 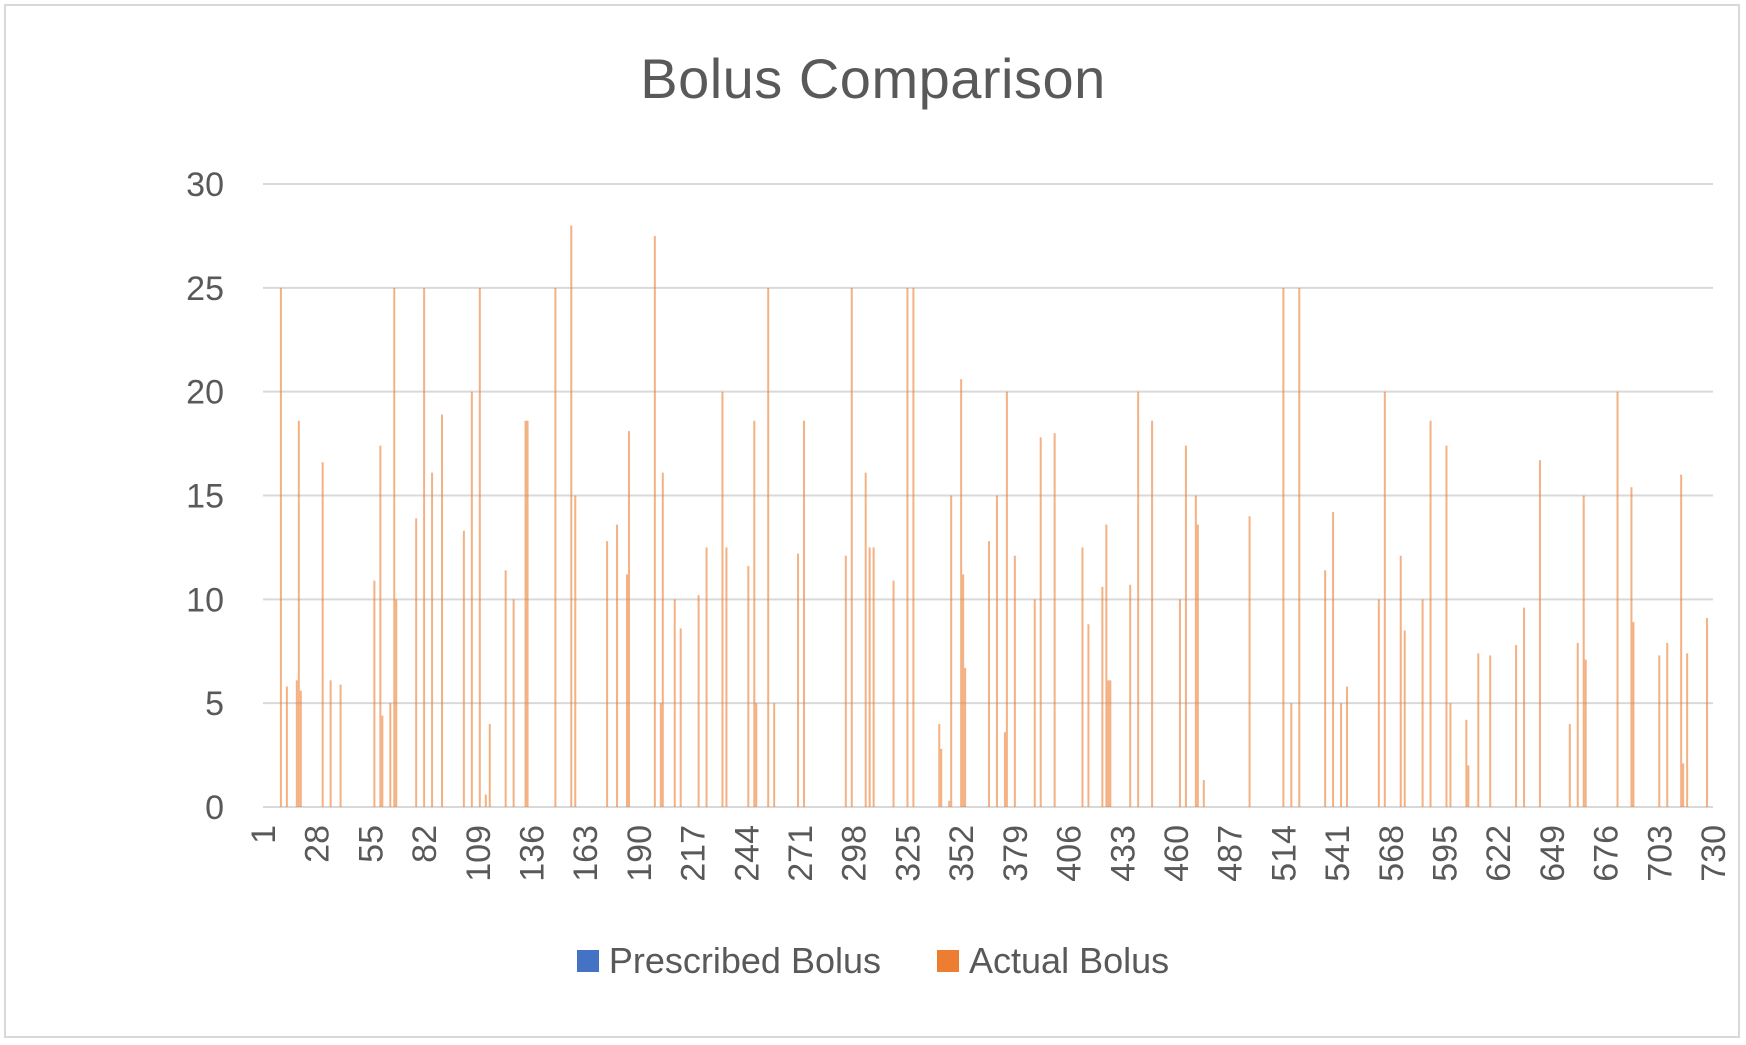 What do you see at coordinates (640, 853) in the screenshot?
I see `x-tick-label: 190` at bounding box center [640, 853].